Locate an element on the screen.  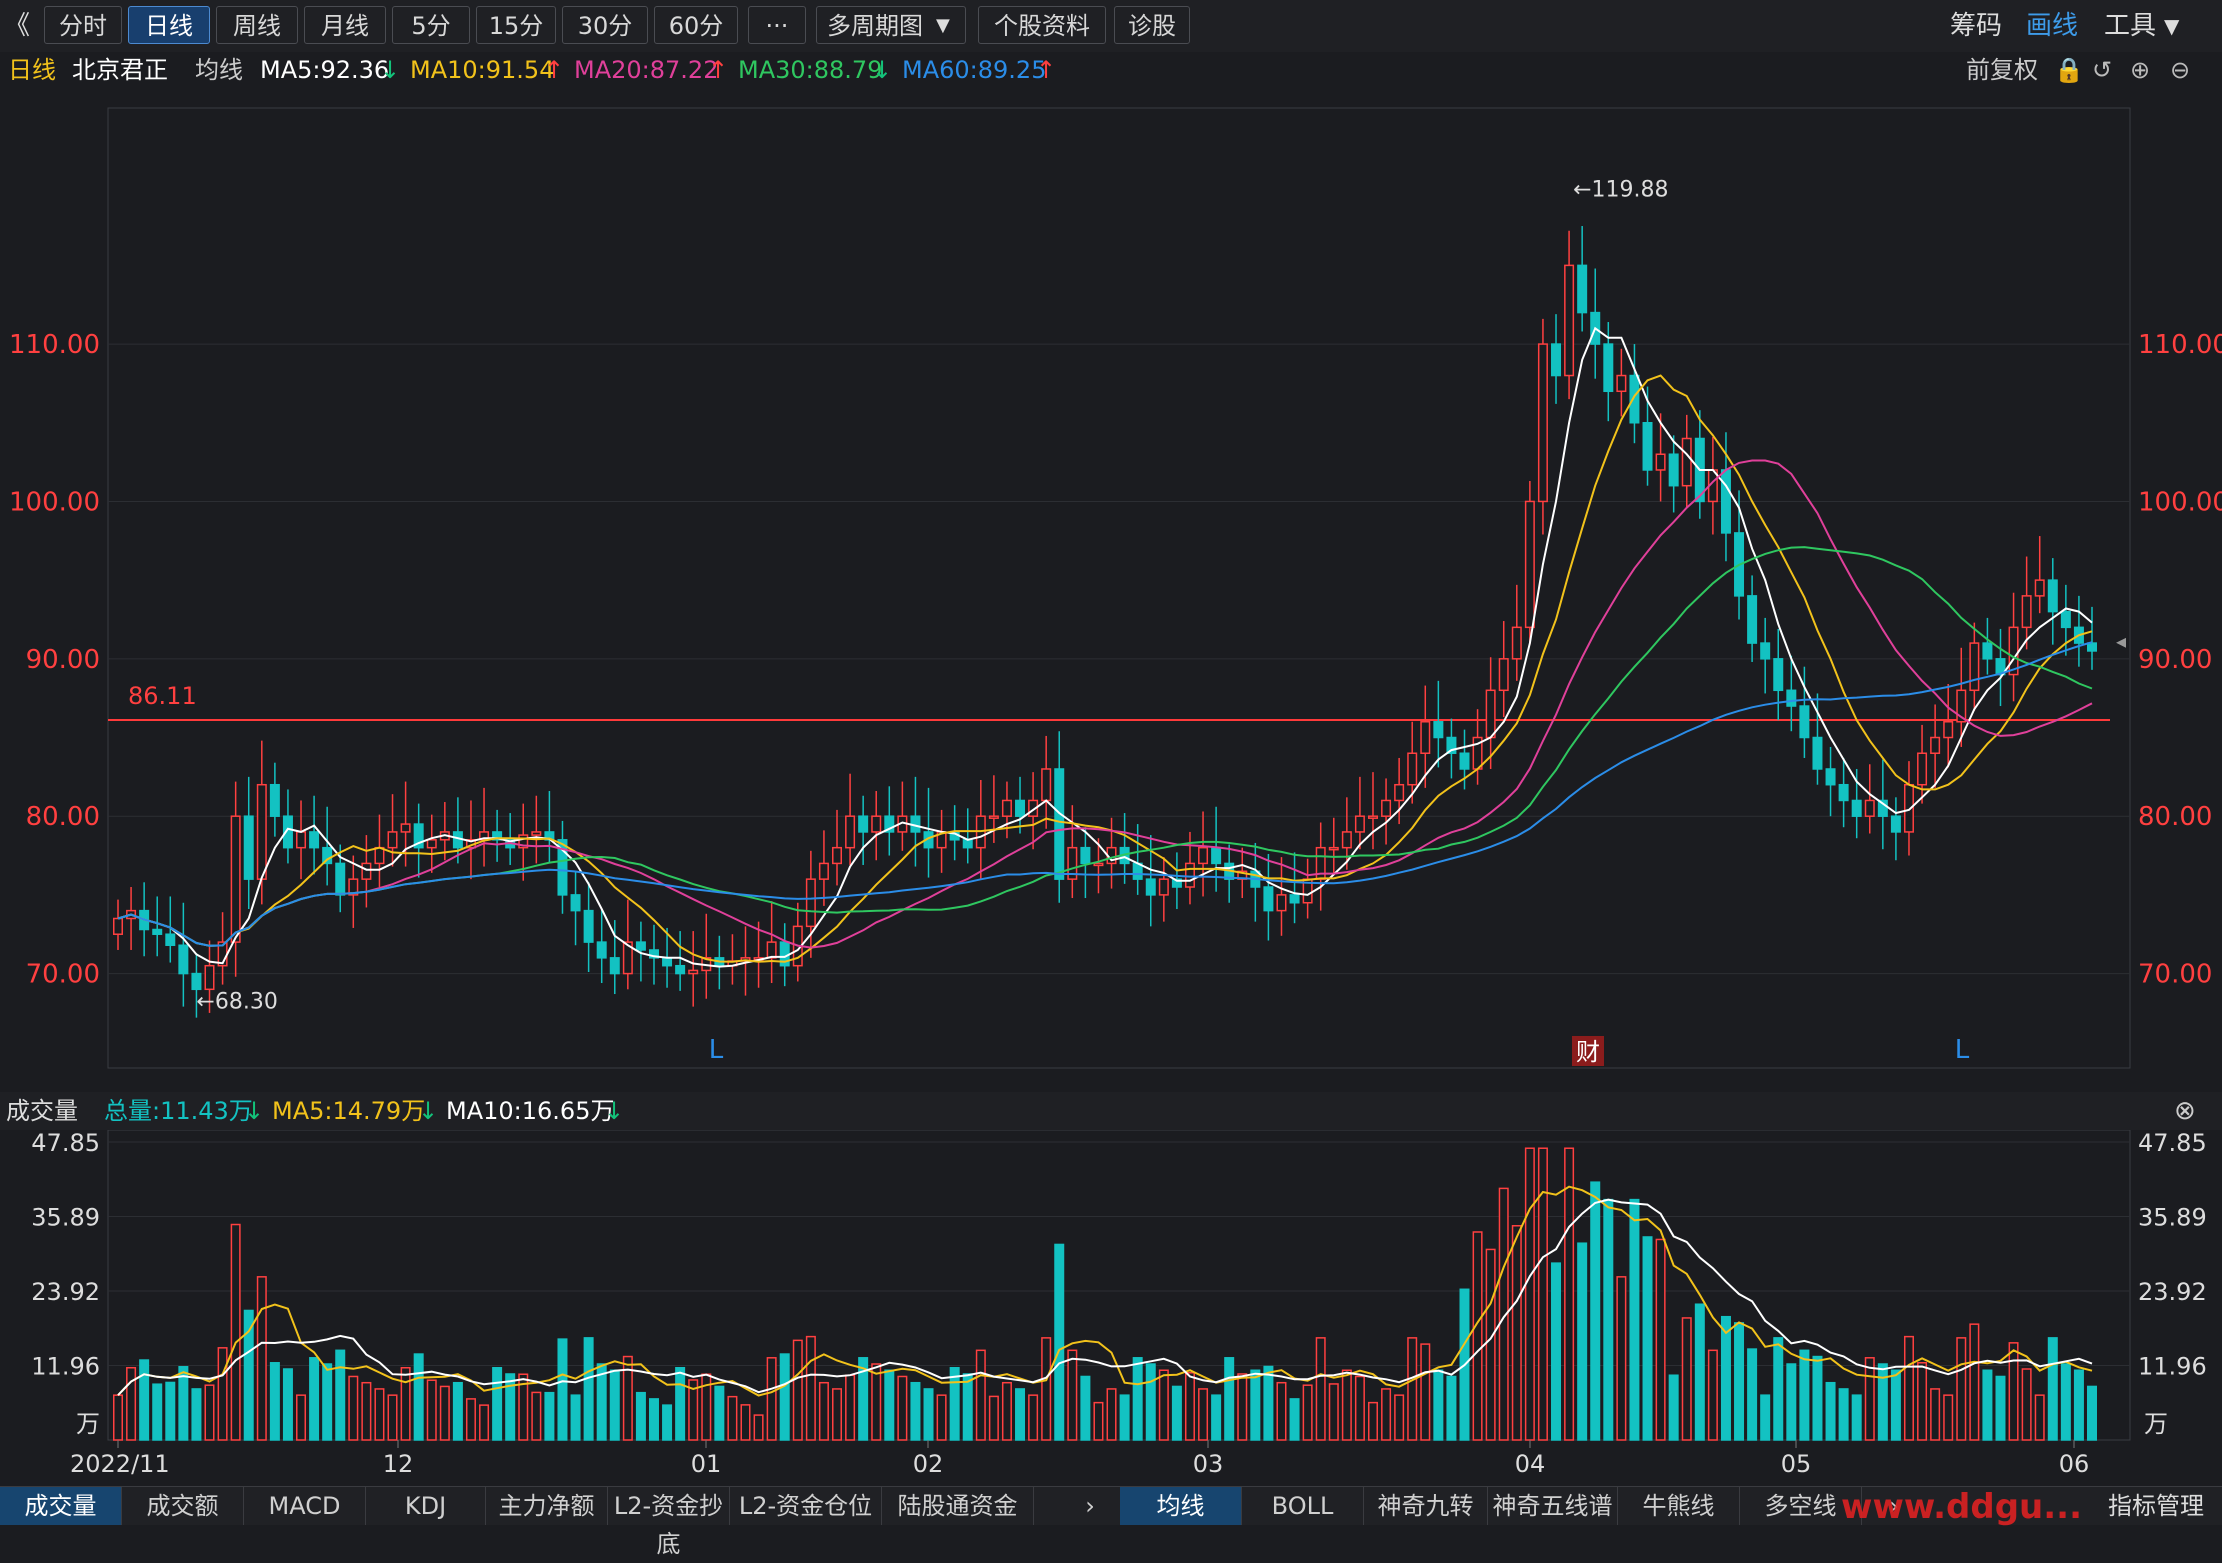
overlay-tab-3: 神奇五线谱 is located at coordinates (1553, 1506).